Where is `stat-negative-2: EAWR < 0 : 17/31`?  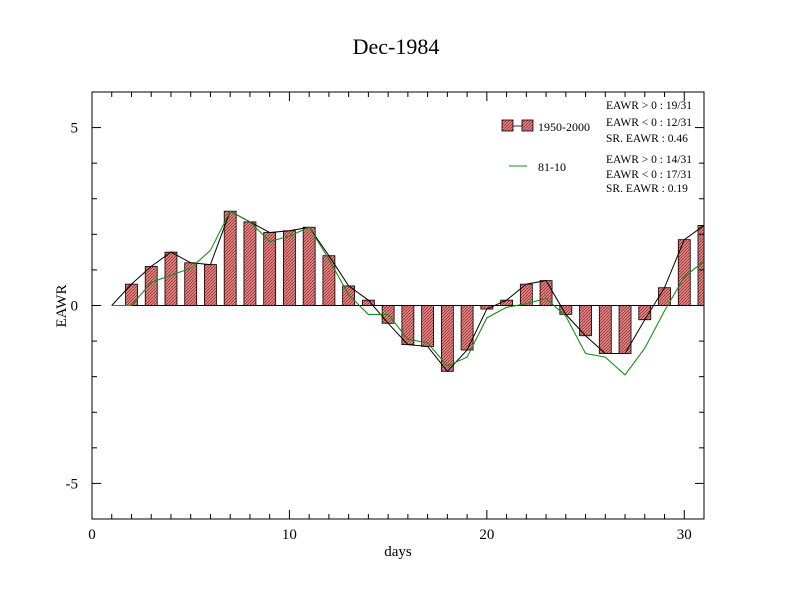 stat-negative-2: EAWR < 0 : 17/31 is located at coordinates (649, 175).